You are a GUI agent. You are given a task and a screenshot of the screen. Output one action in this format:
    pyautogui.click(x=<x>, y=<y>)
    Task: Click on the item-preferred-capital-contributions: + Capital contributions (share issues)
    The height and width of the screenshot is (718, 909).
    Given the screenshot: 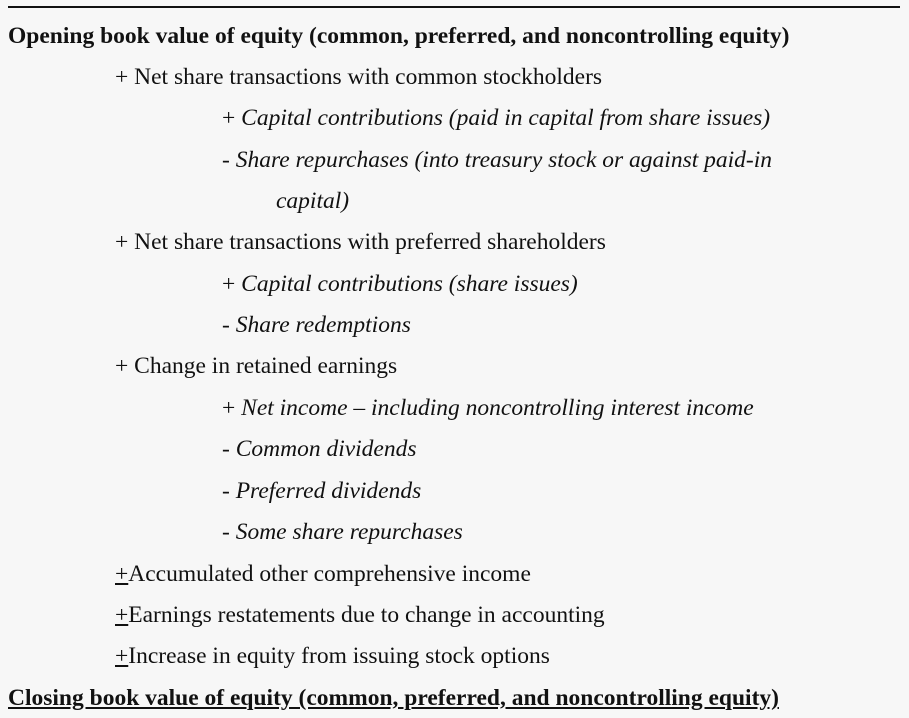 What is the action you would take?
    pyautogui.click(x=400, y=284)
    